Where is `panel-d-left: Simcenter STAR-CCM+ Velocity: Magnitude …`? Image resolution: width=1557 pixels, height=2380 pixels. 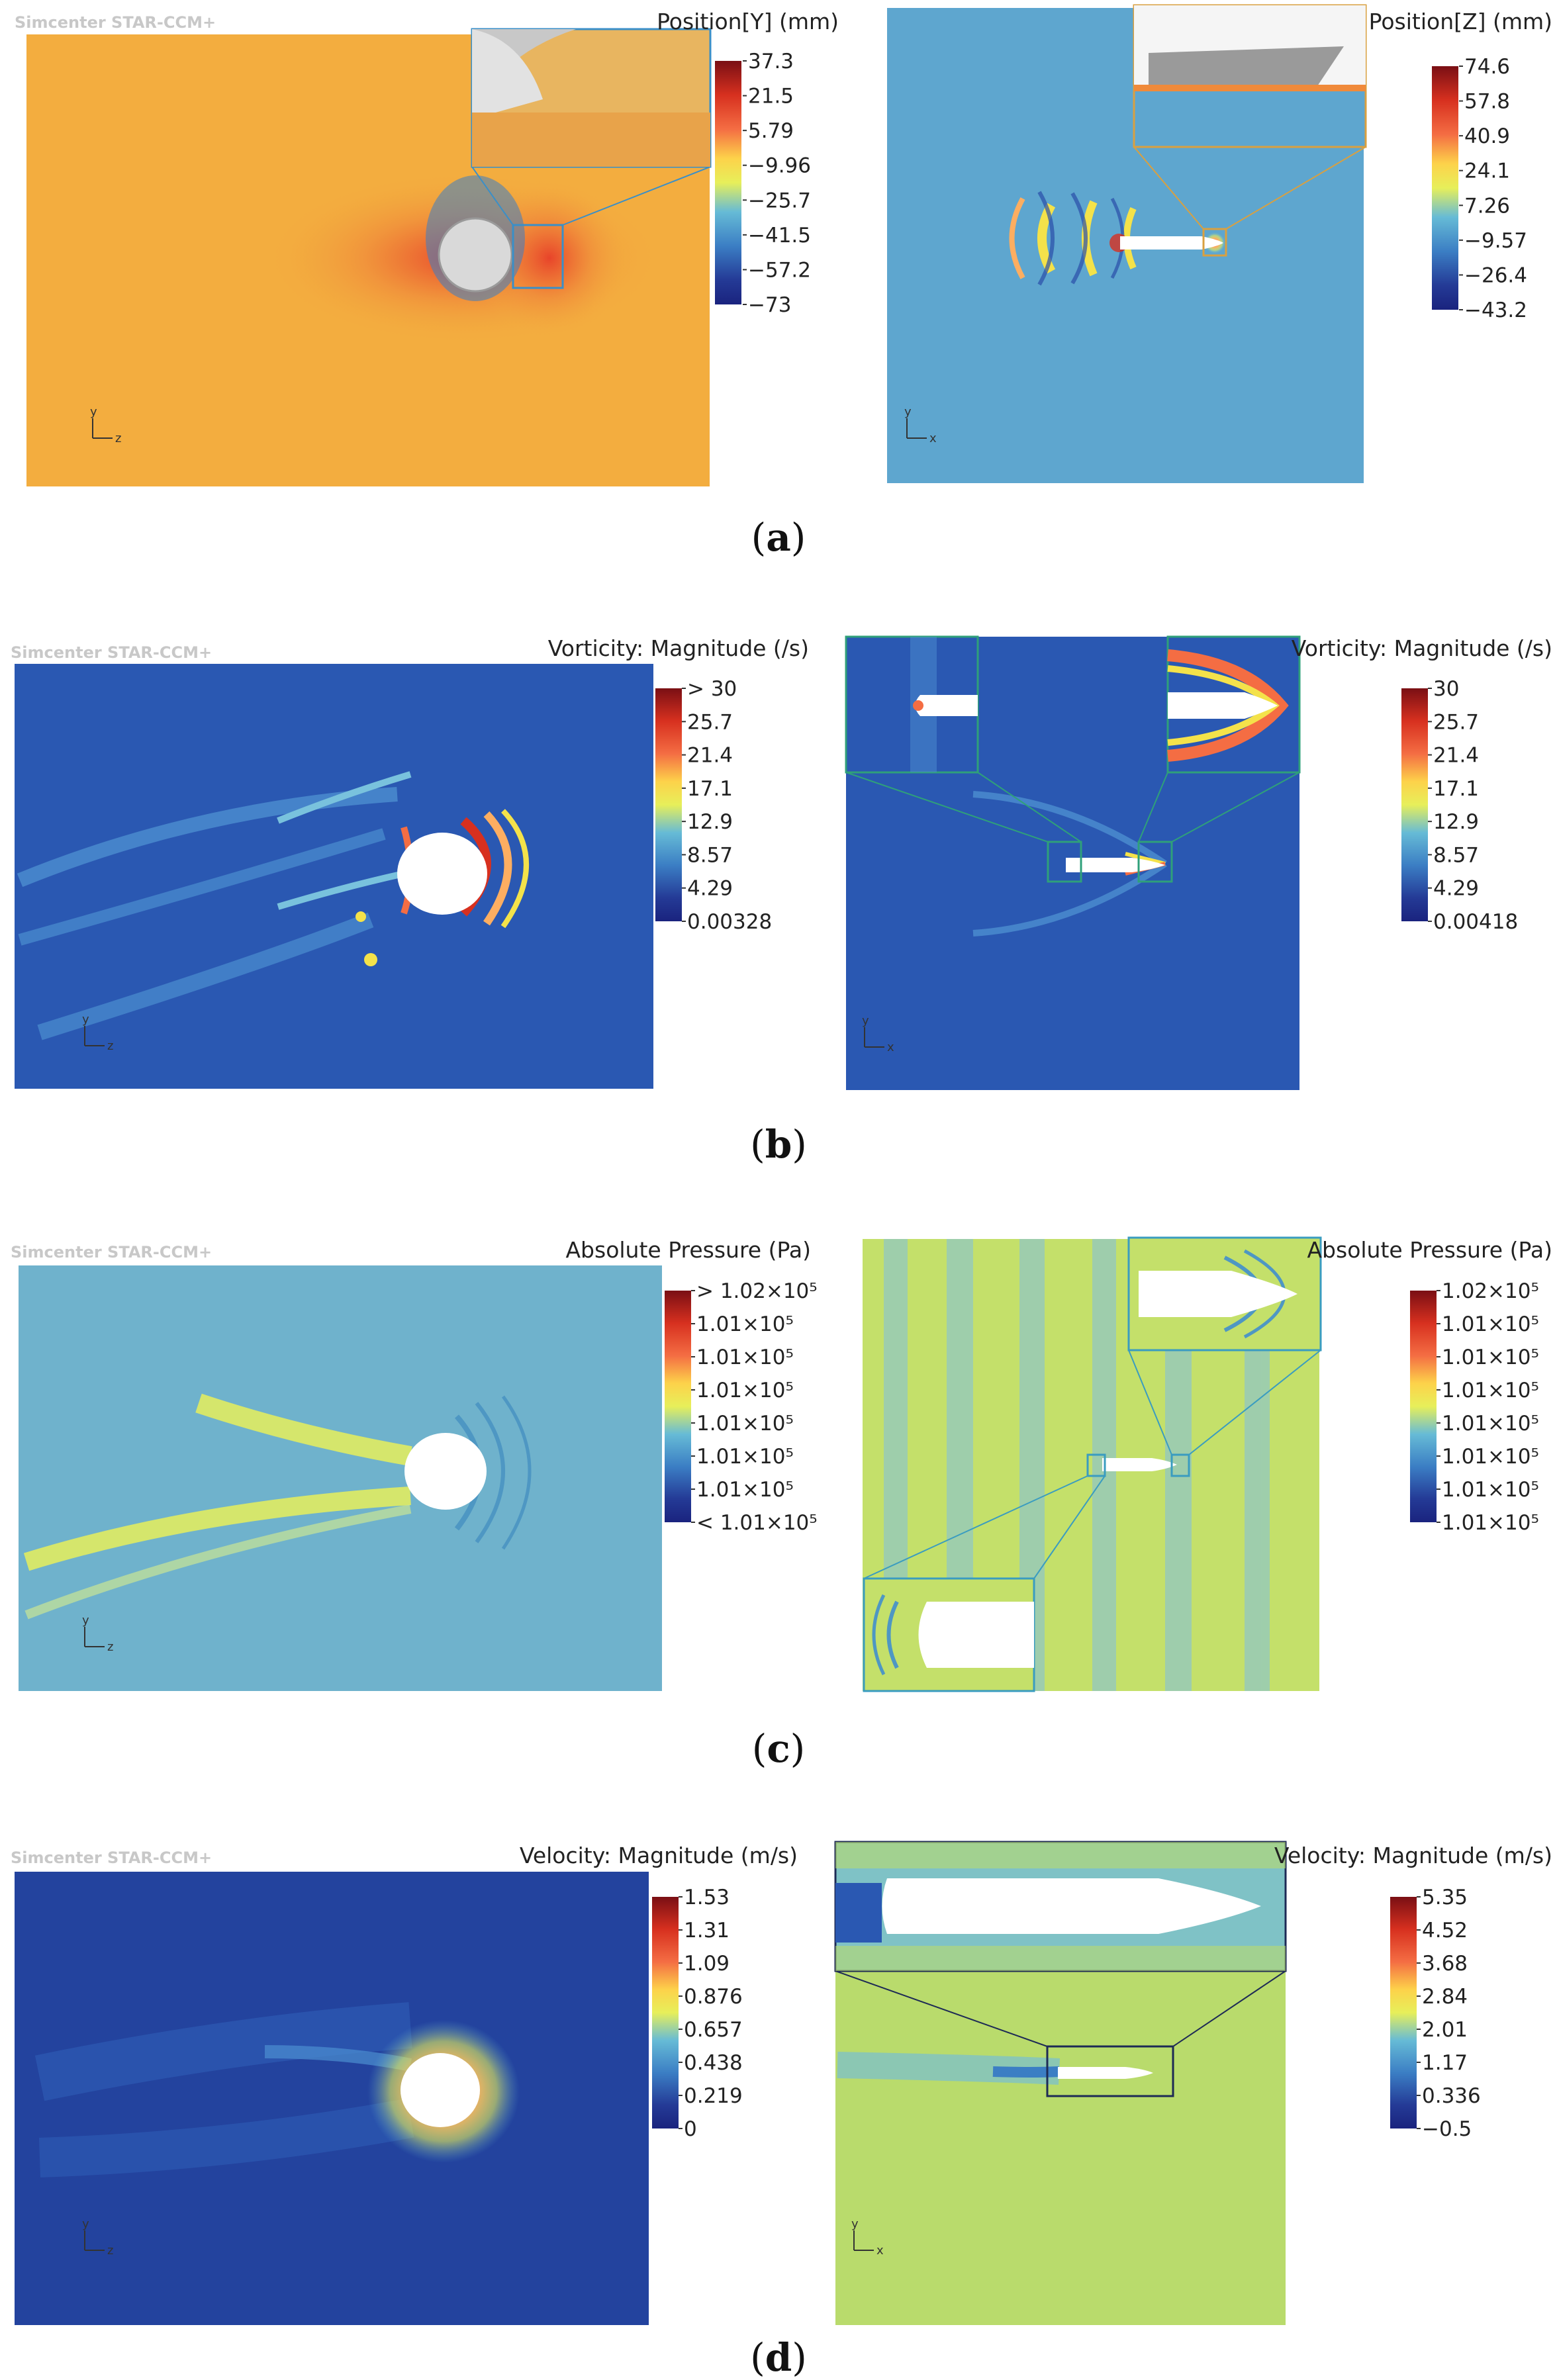 panel-d-left: Simcenter STAR-CCM+ Velocity: Magnitude … is located at coordinates (404, 2084).